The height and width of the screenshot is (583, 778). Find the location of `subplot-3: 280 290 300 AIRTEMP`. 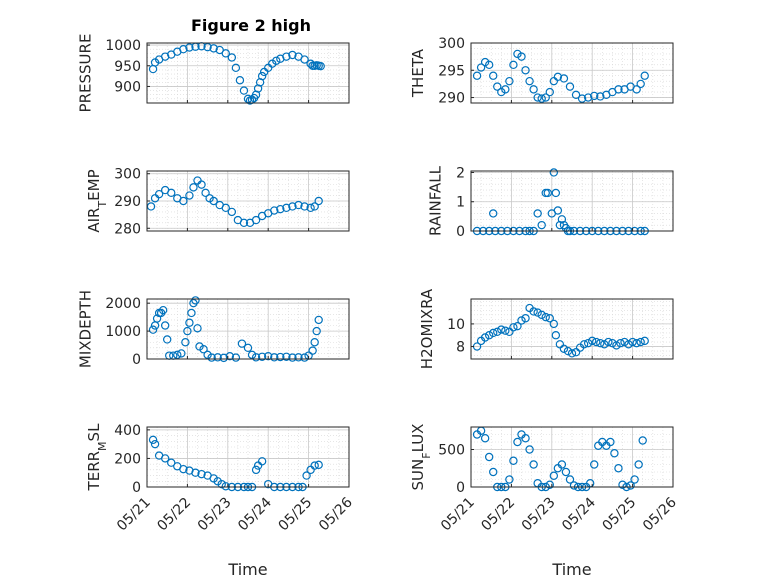

subplot-3: 280 290 300 AIRTEMP is located at coordinates (217, 202).